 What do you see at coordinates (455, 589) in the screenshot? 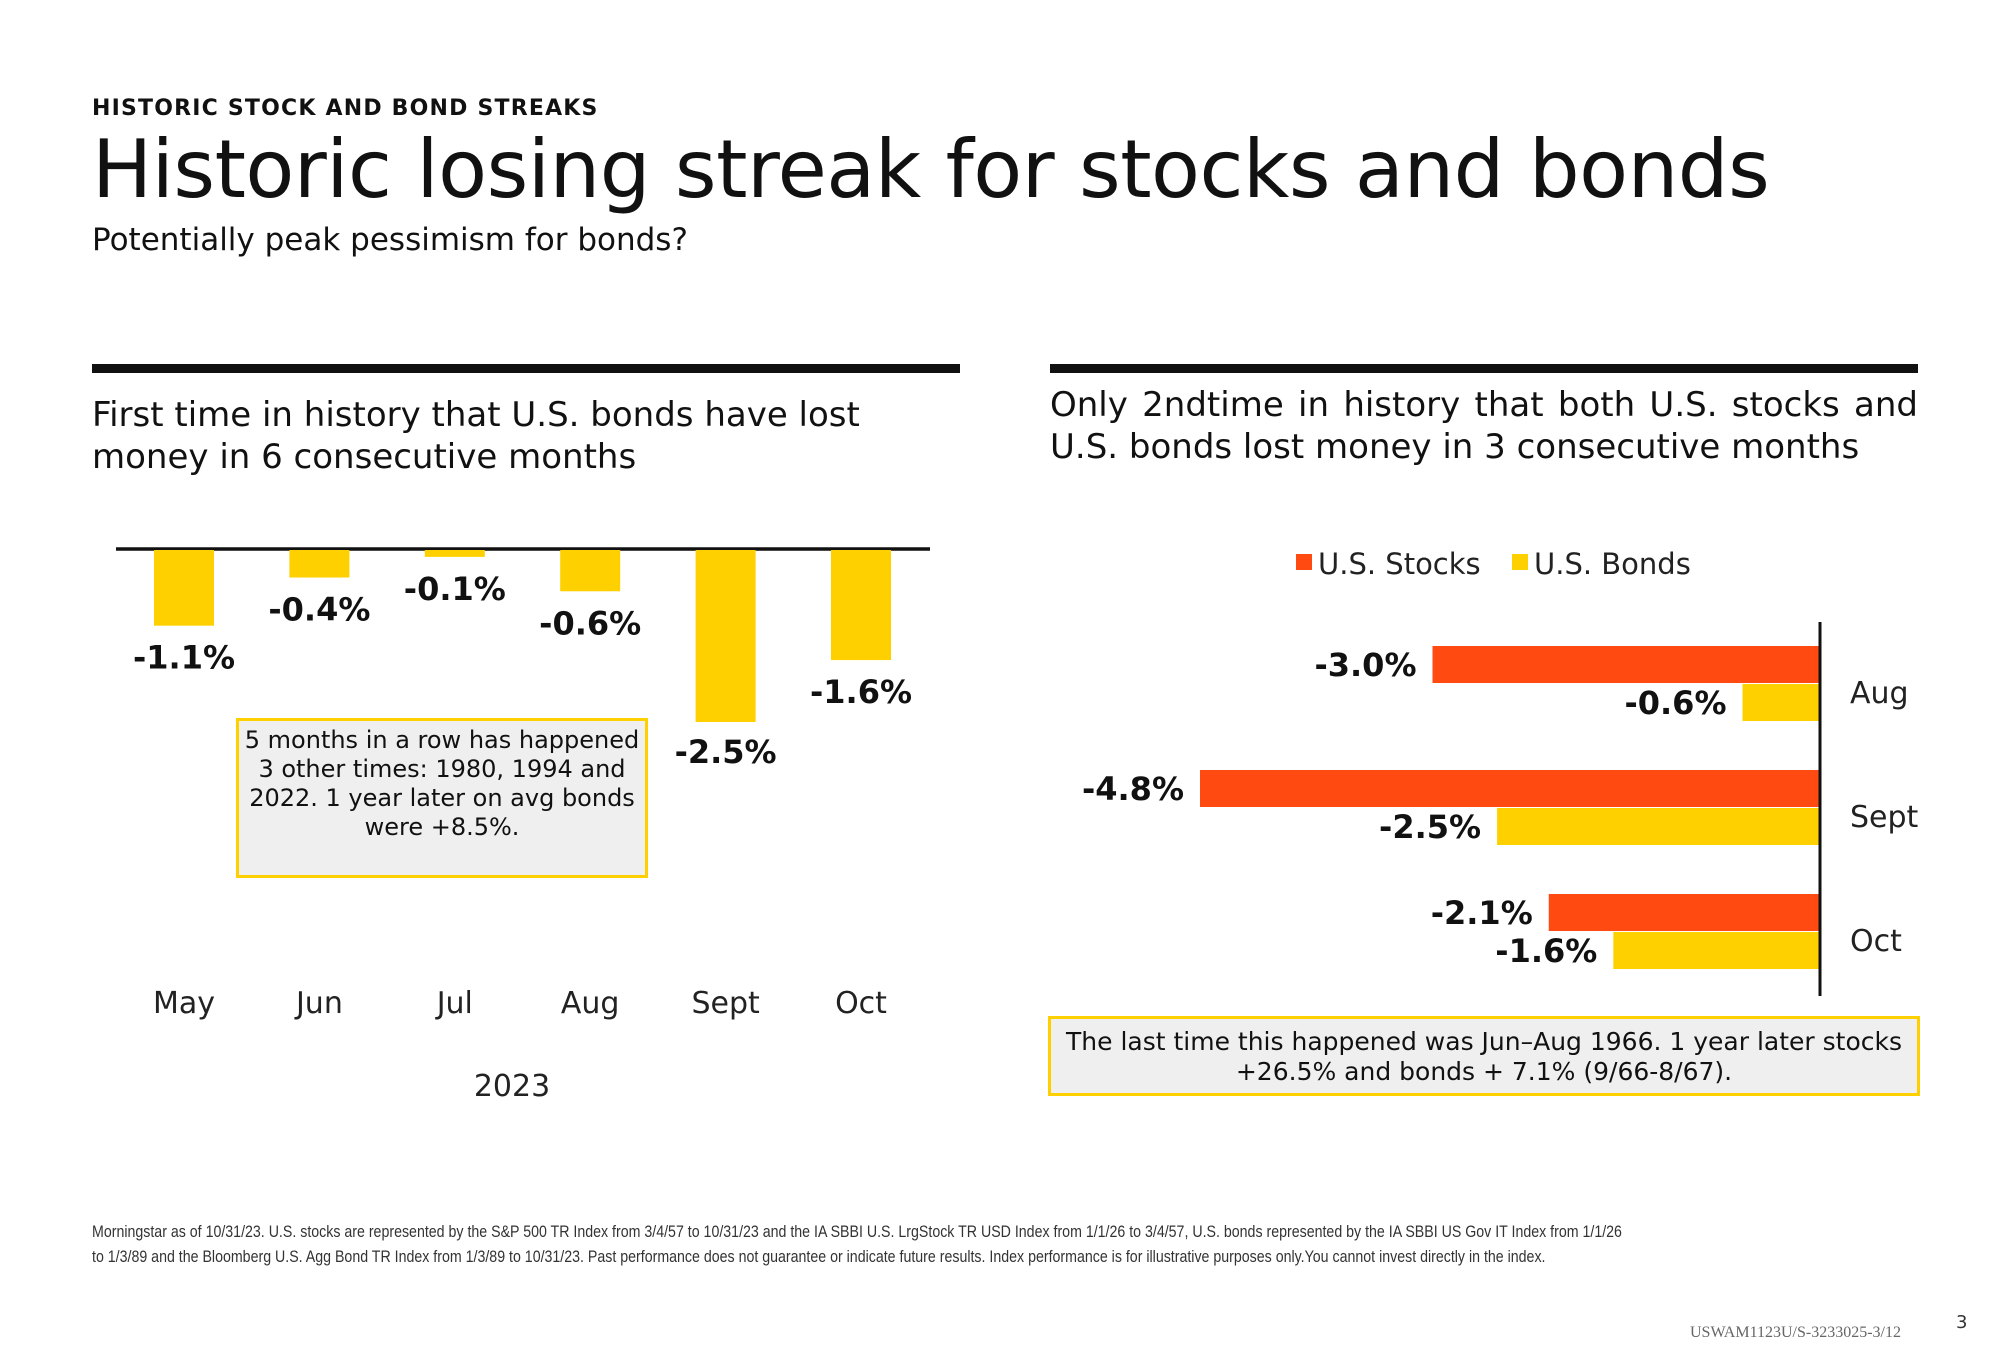
I see `data-label: -0.1%` at bounding box center [455, 589].